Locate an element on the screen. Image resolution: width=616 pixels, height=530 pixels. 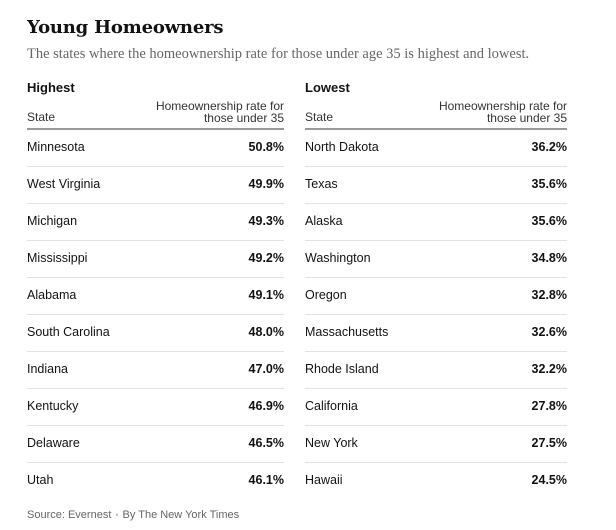
table-row: Alabama 49.1% is located at coordinates (155, 296).